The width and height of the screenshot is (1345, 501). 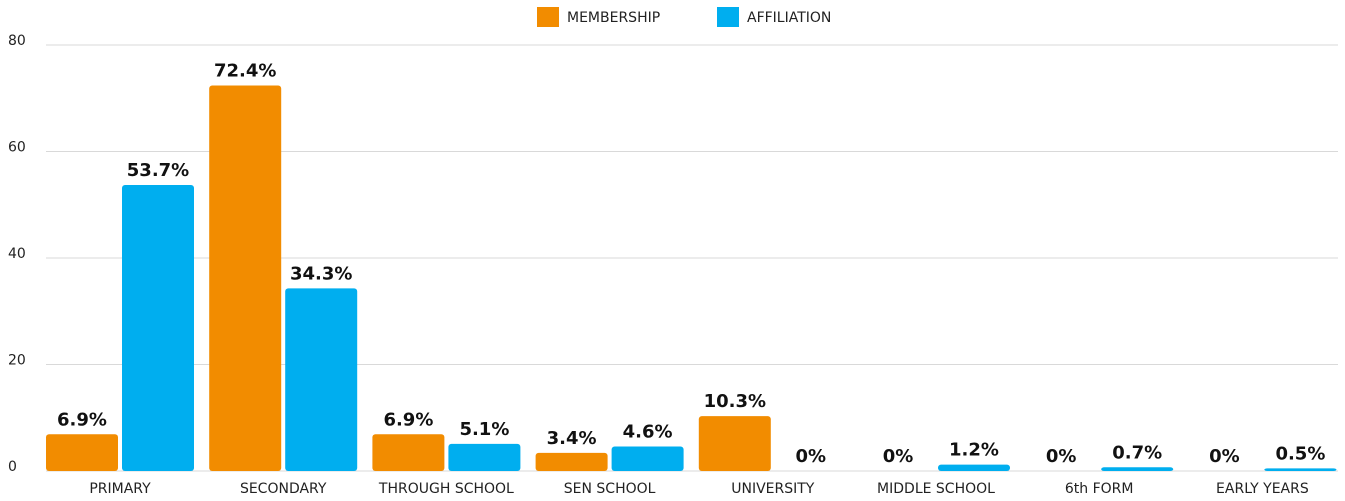 I want to click on y-tick-label: 80, so click(x=17, y=41).